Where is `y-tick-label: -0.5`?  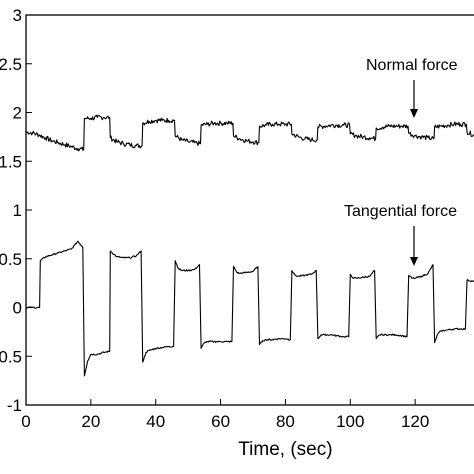 y-tick-label: -0.5 is located at coordinates (11, 356).